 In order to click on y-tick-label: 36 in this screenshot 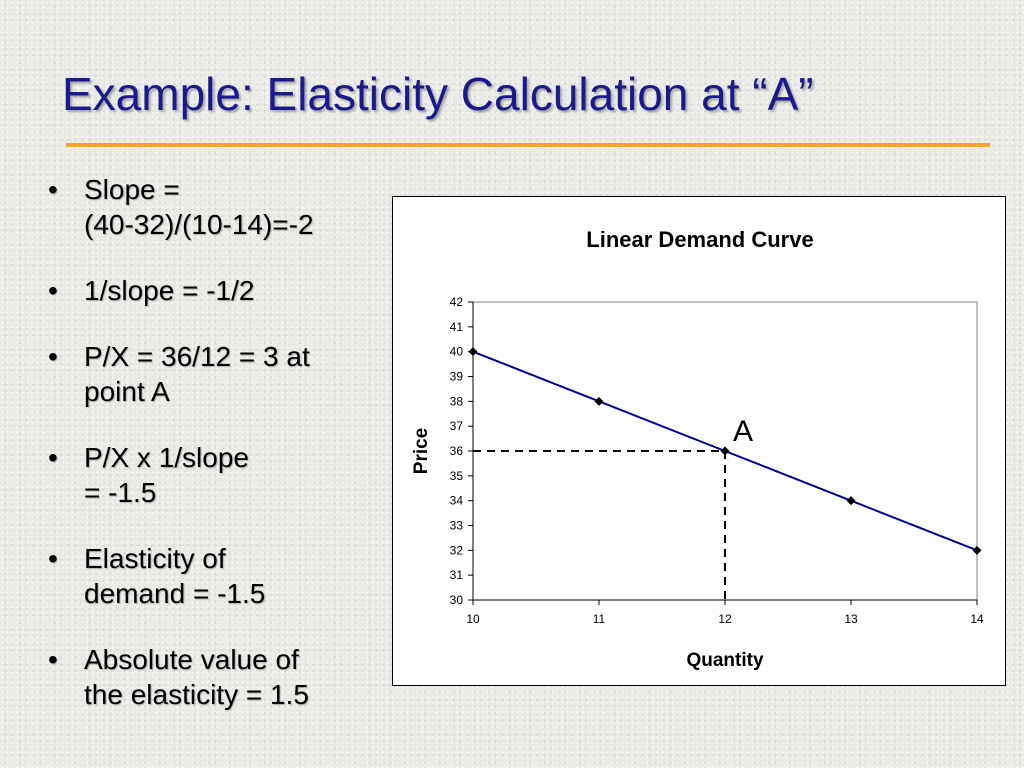, I will do `click(457, 451)`.